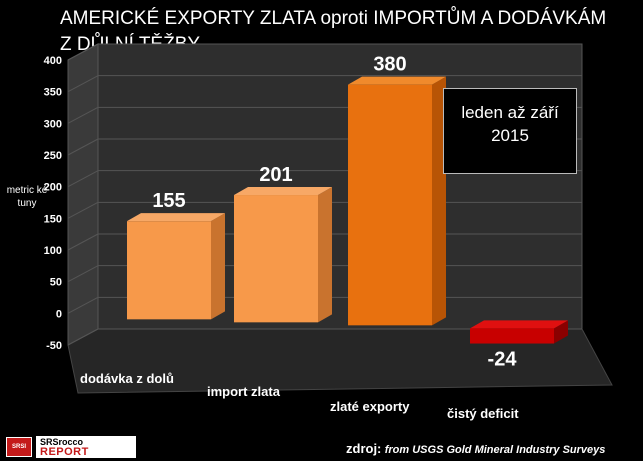 The width and height of the screenshot is (643, 461). What do you see at coordinates (53, 124) in the screenshot?
I see `y-tick-label: 300` at bounding box center [53, 124].